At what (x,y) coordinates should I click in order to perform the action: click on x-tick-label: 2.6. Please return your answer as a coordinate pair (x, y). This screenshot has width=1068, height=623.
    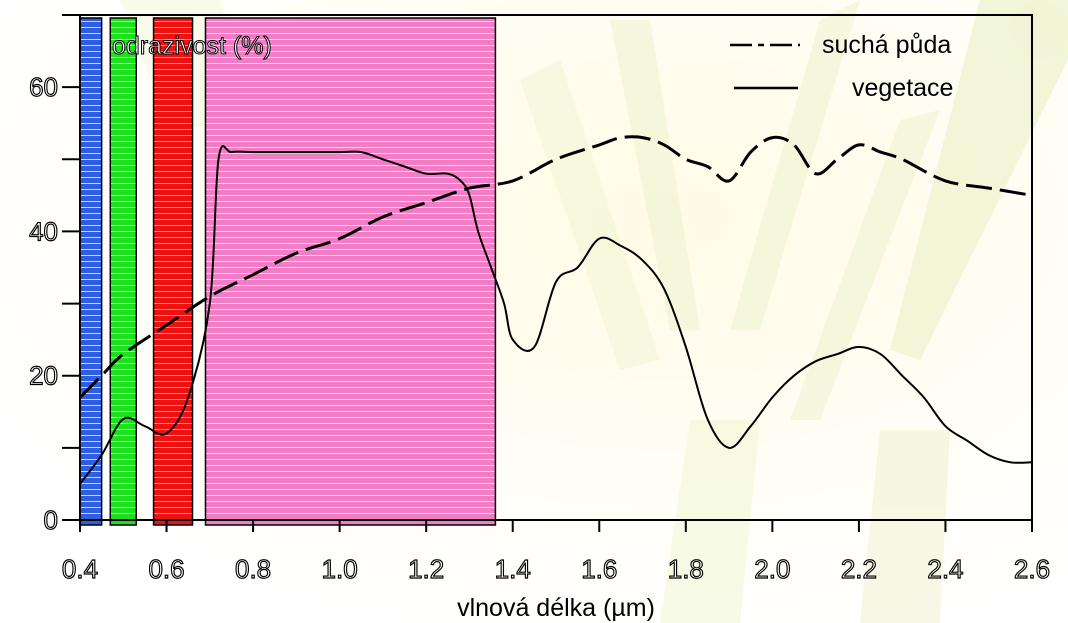
    Looking at the image, I should click on (1032, 569).